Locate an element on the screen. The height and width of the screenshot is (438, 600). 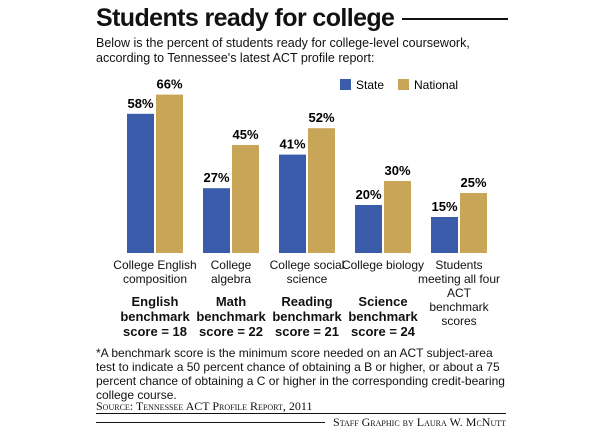
category-label: College algebra is located at coordinates (231, 272).